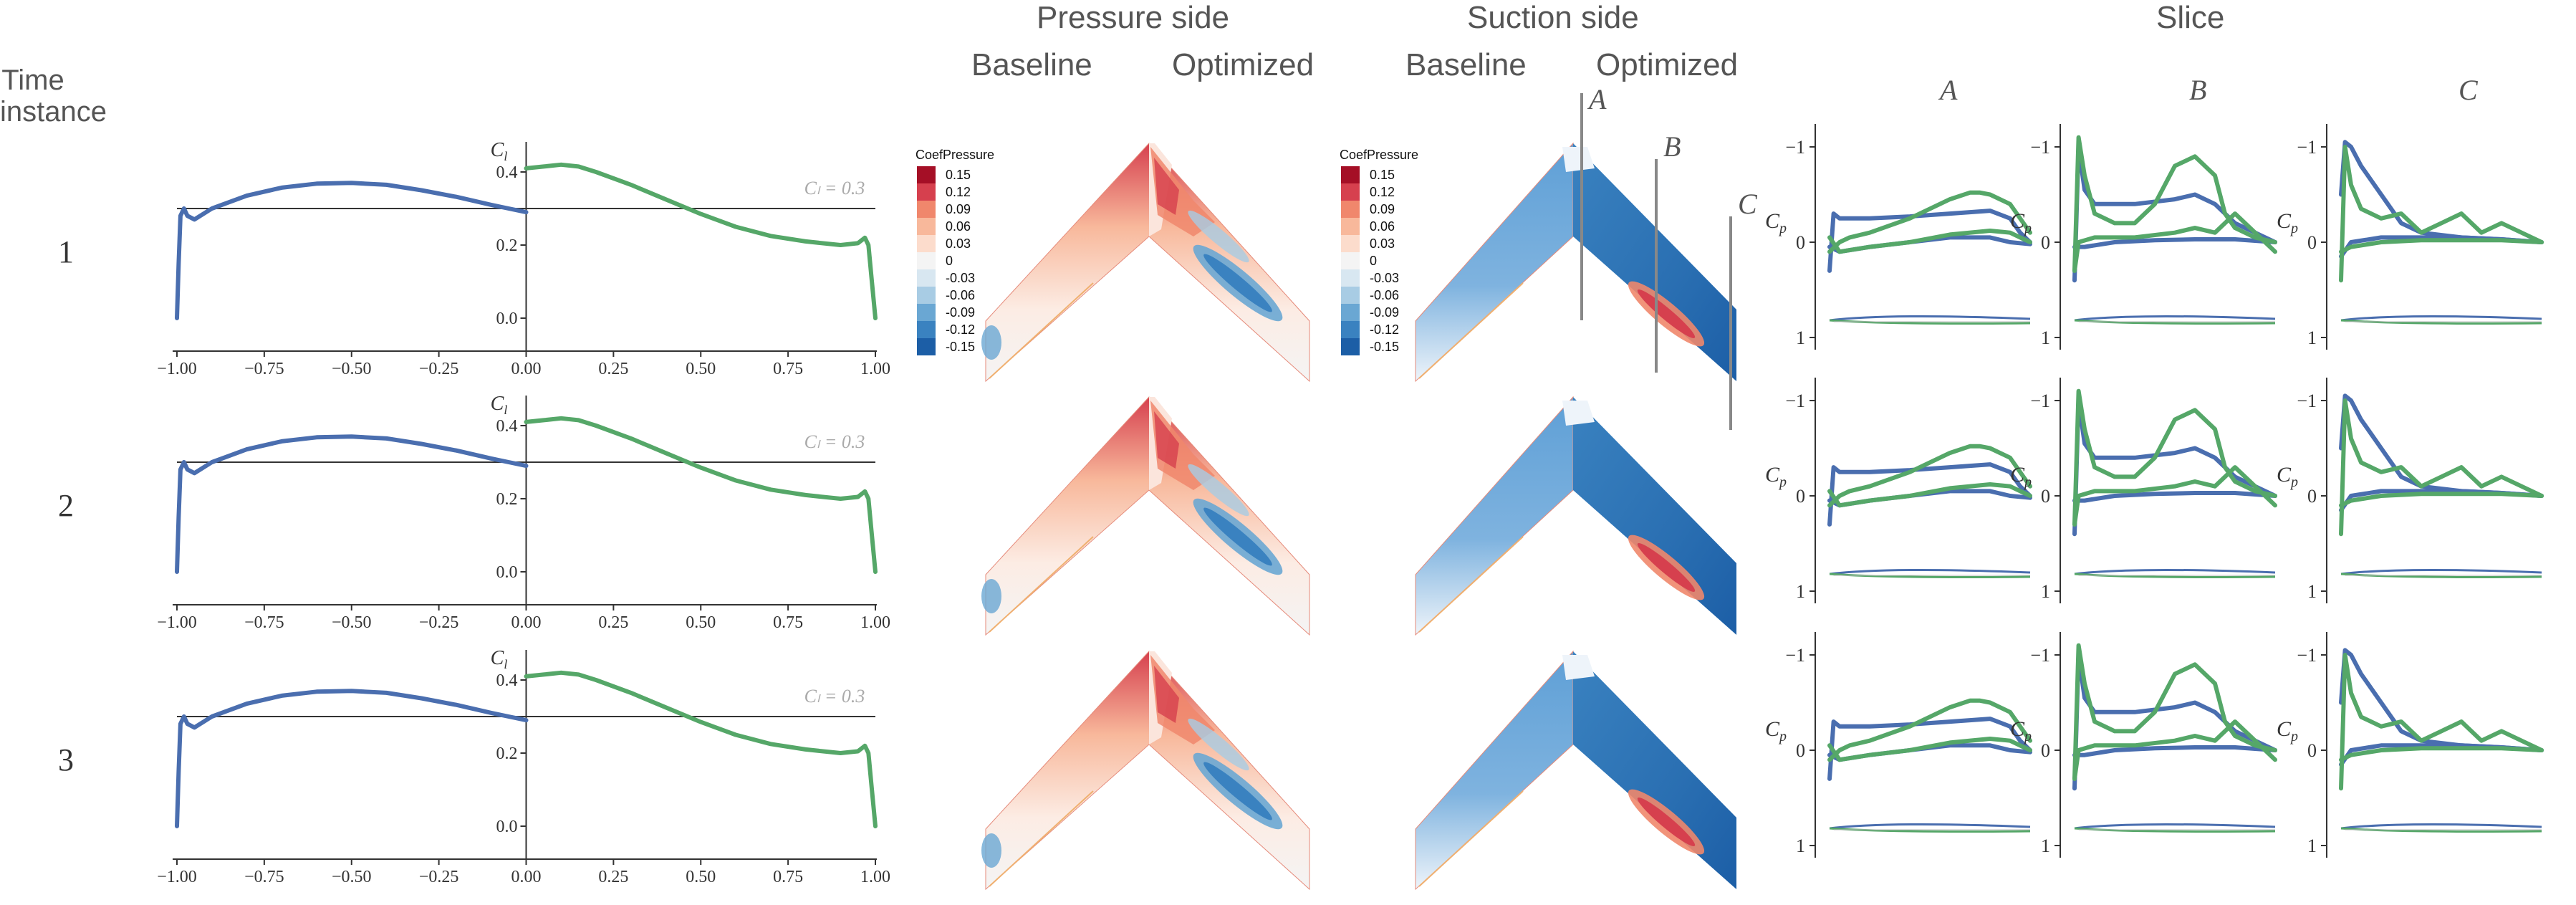 This screenshot has width=2576, height=905. What do you see at coordinates (1382, 192) in the screenshot?
I see `colorbar-tick-label: 0.12` at bounding box center [1382, 192].